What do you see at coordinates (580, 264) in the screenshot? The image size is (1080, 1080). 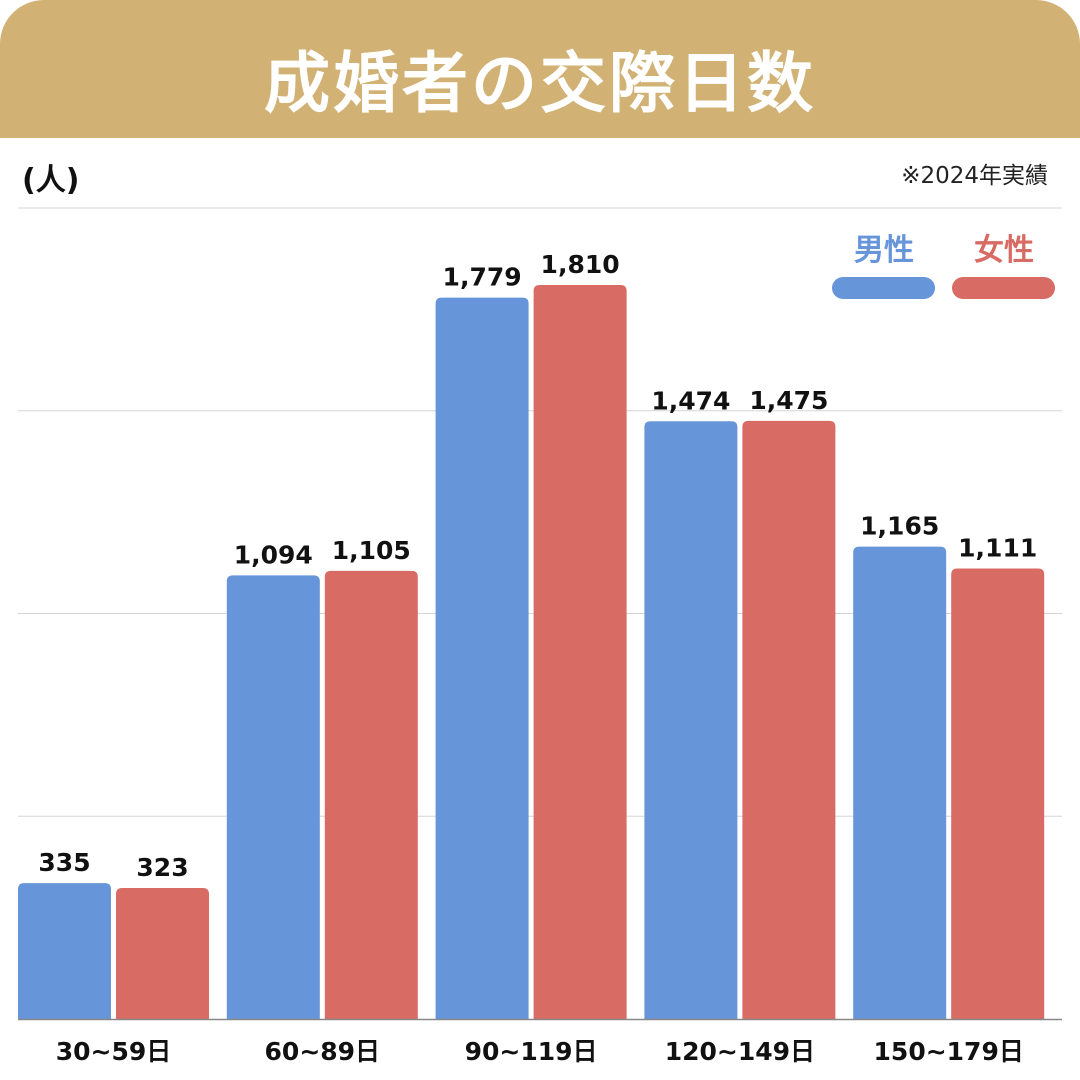 I see `data-label: 1,810` at bounding box center [580, 264].